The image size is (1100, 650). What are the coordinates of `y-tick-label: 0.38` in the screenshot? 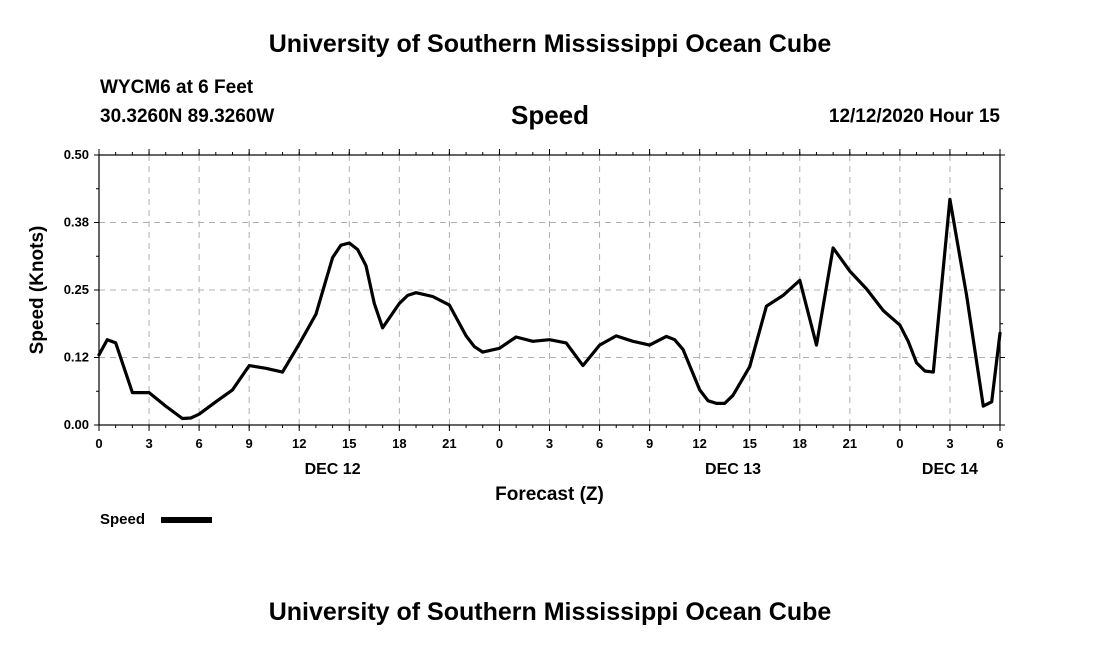 It's located at (76, 222).